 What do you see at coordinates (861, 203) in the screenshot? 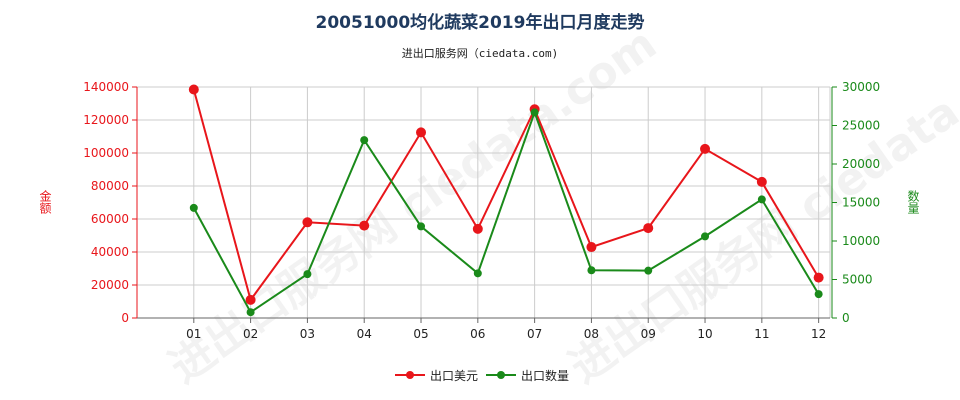
I see `y-right-tick-label: 15000` at bounding box center [861, 203].